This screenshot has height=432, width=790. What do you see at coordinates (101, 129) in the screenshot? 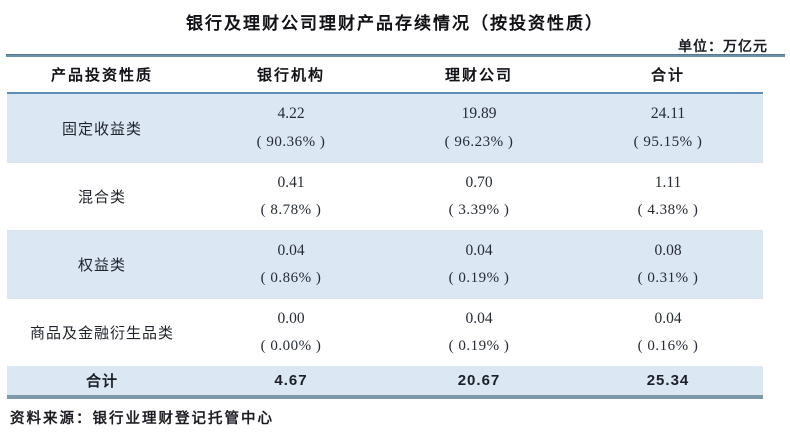
I see `row-category: 固定收益类` at bounding box center [101, 129].